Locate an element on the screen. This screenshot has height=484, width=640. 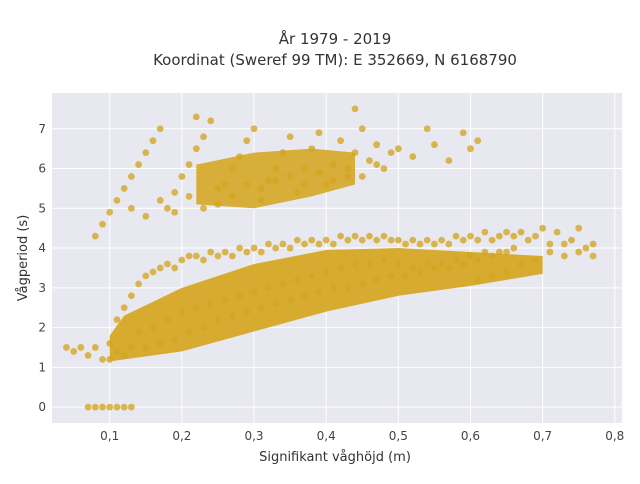
y-axis-title: Vågperiod (s) is located at coordinates (23, 258).